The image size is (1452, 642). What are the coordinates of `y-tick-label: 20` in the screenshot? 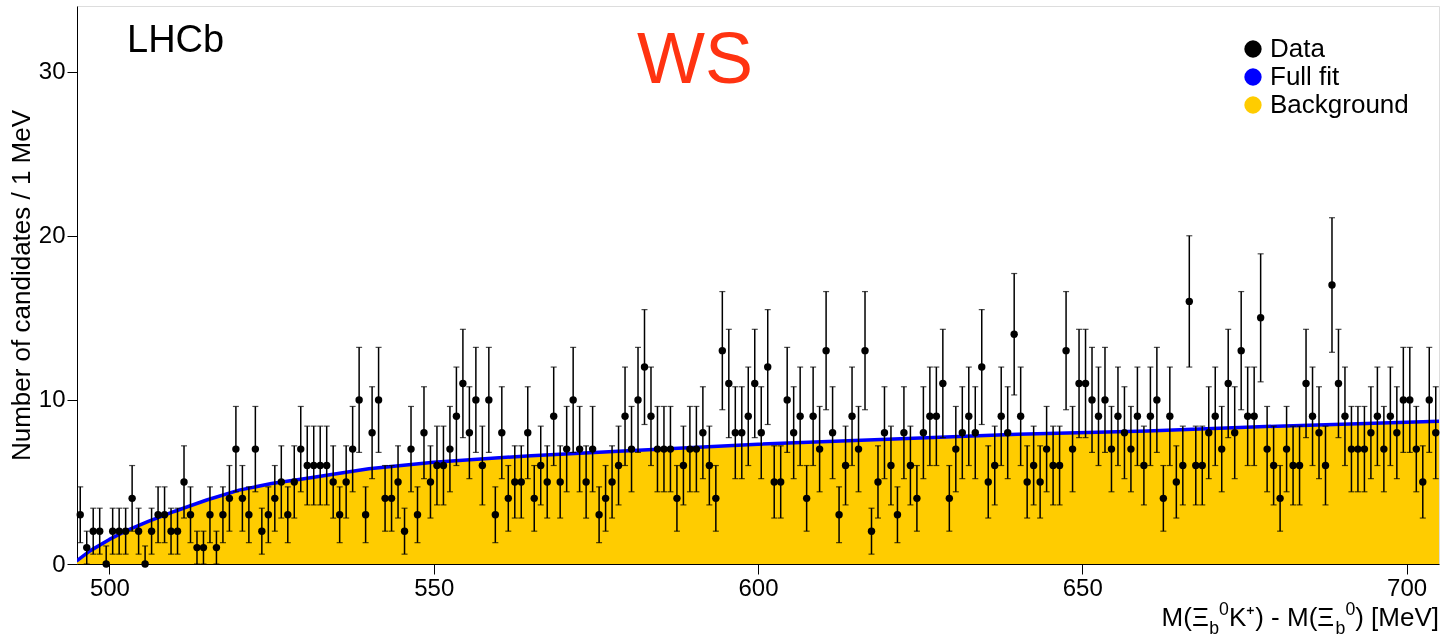 It's located at (52, 235).